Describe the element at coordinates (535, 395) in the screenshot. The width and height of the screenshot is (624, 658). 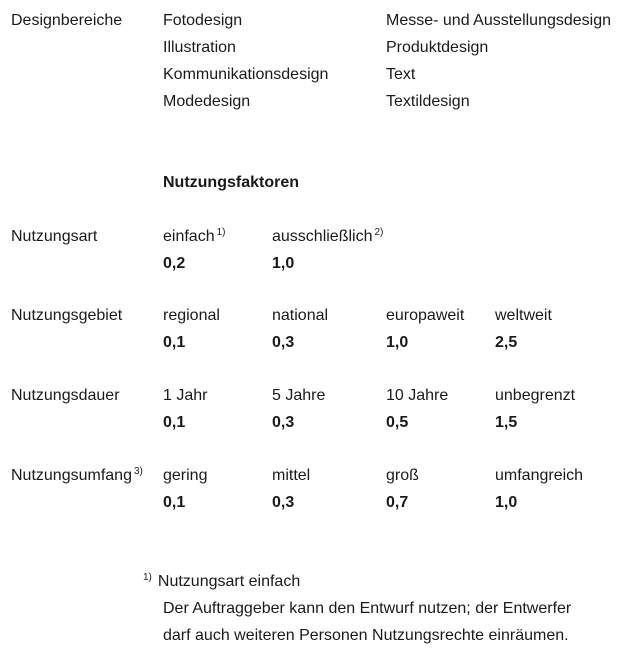
I see `factor-option: unbegrenzt` at that location.